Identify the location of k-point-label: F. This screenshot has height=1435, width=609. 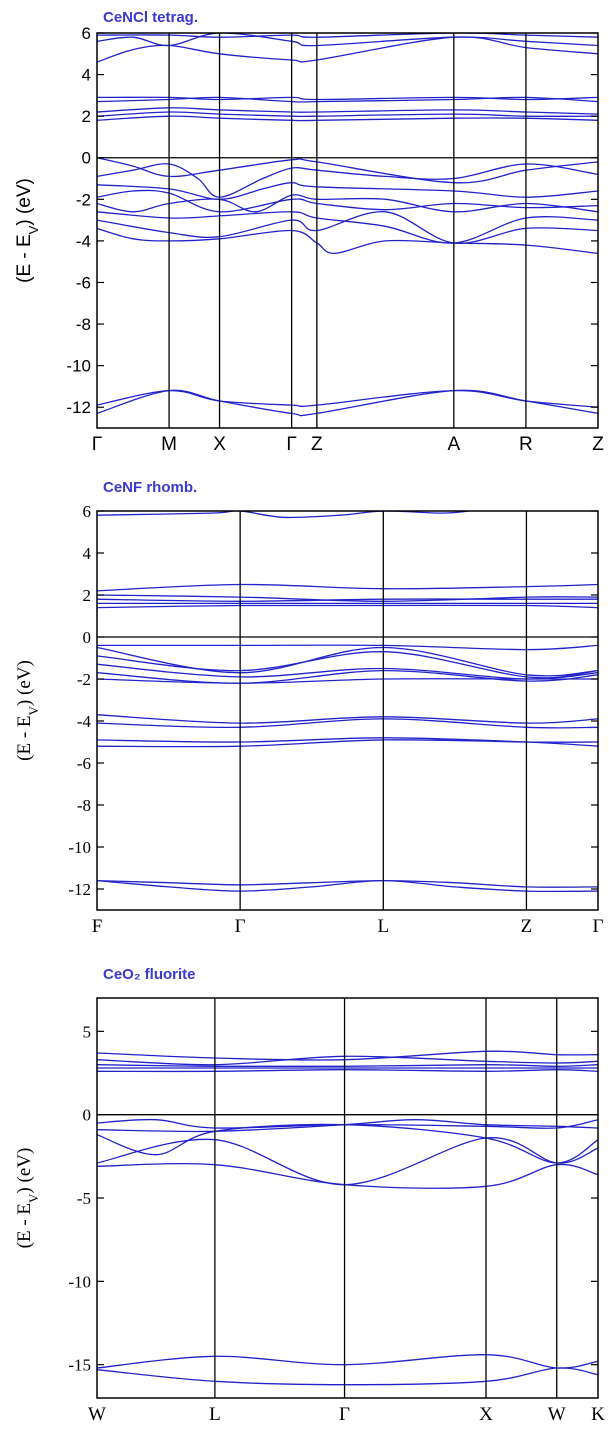
(97, 926).